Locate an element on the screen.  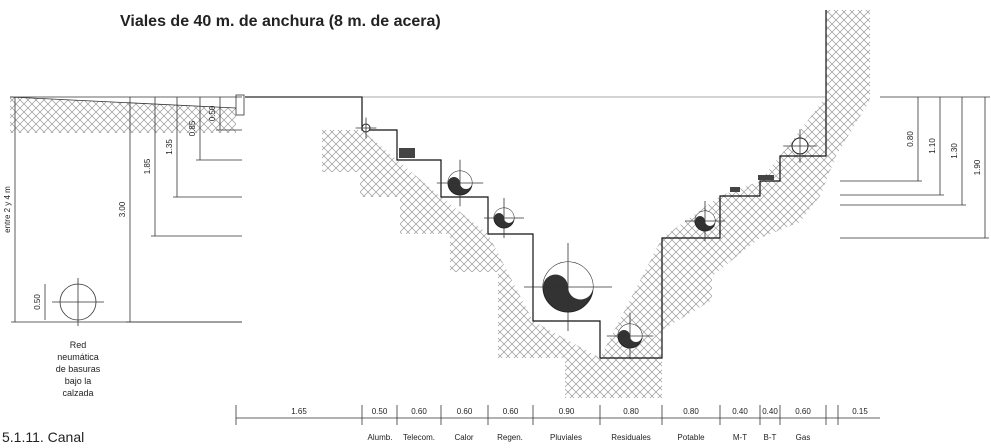
left-dimension: 1.85 is located at coordinates (147, 166).